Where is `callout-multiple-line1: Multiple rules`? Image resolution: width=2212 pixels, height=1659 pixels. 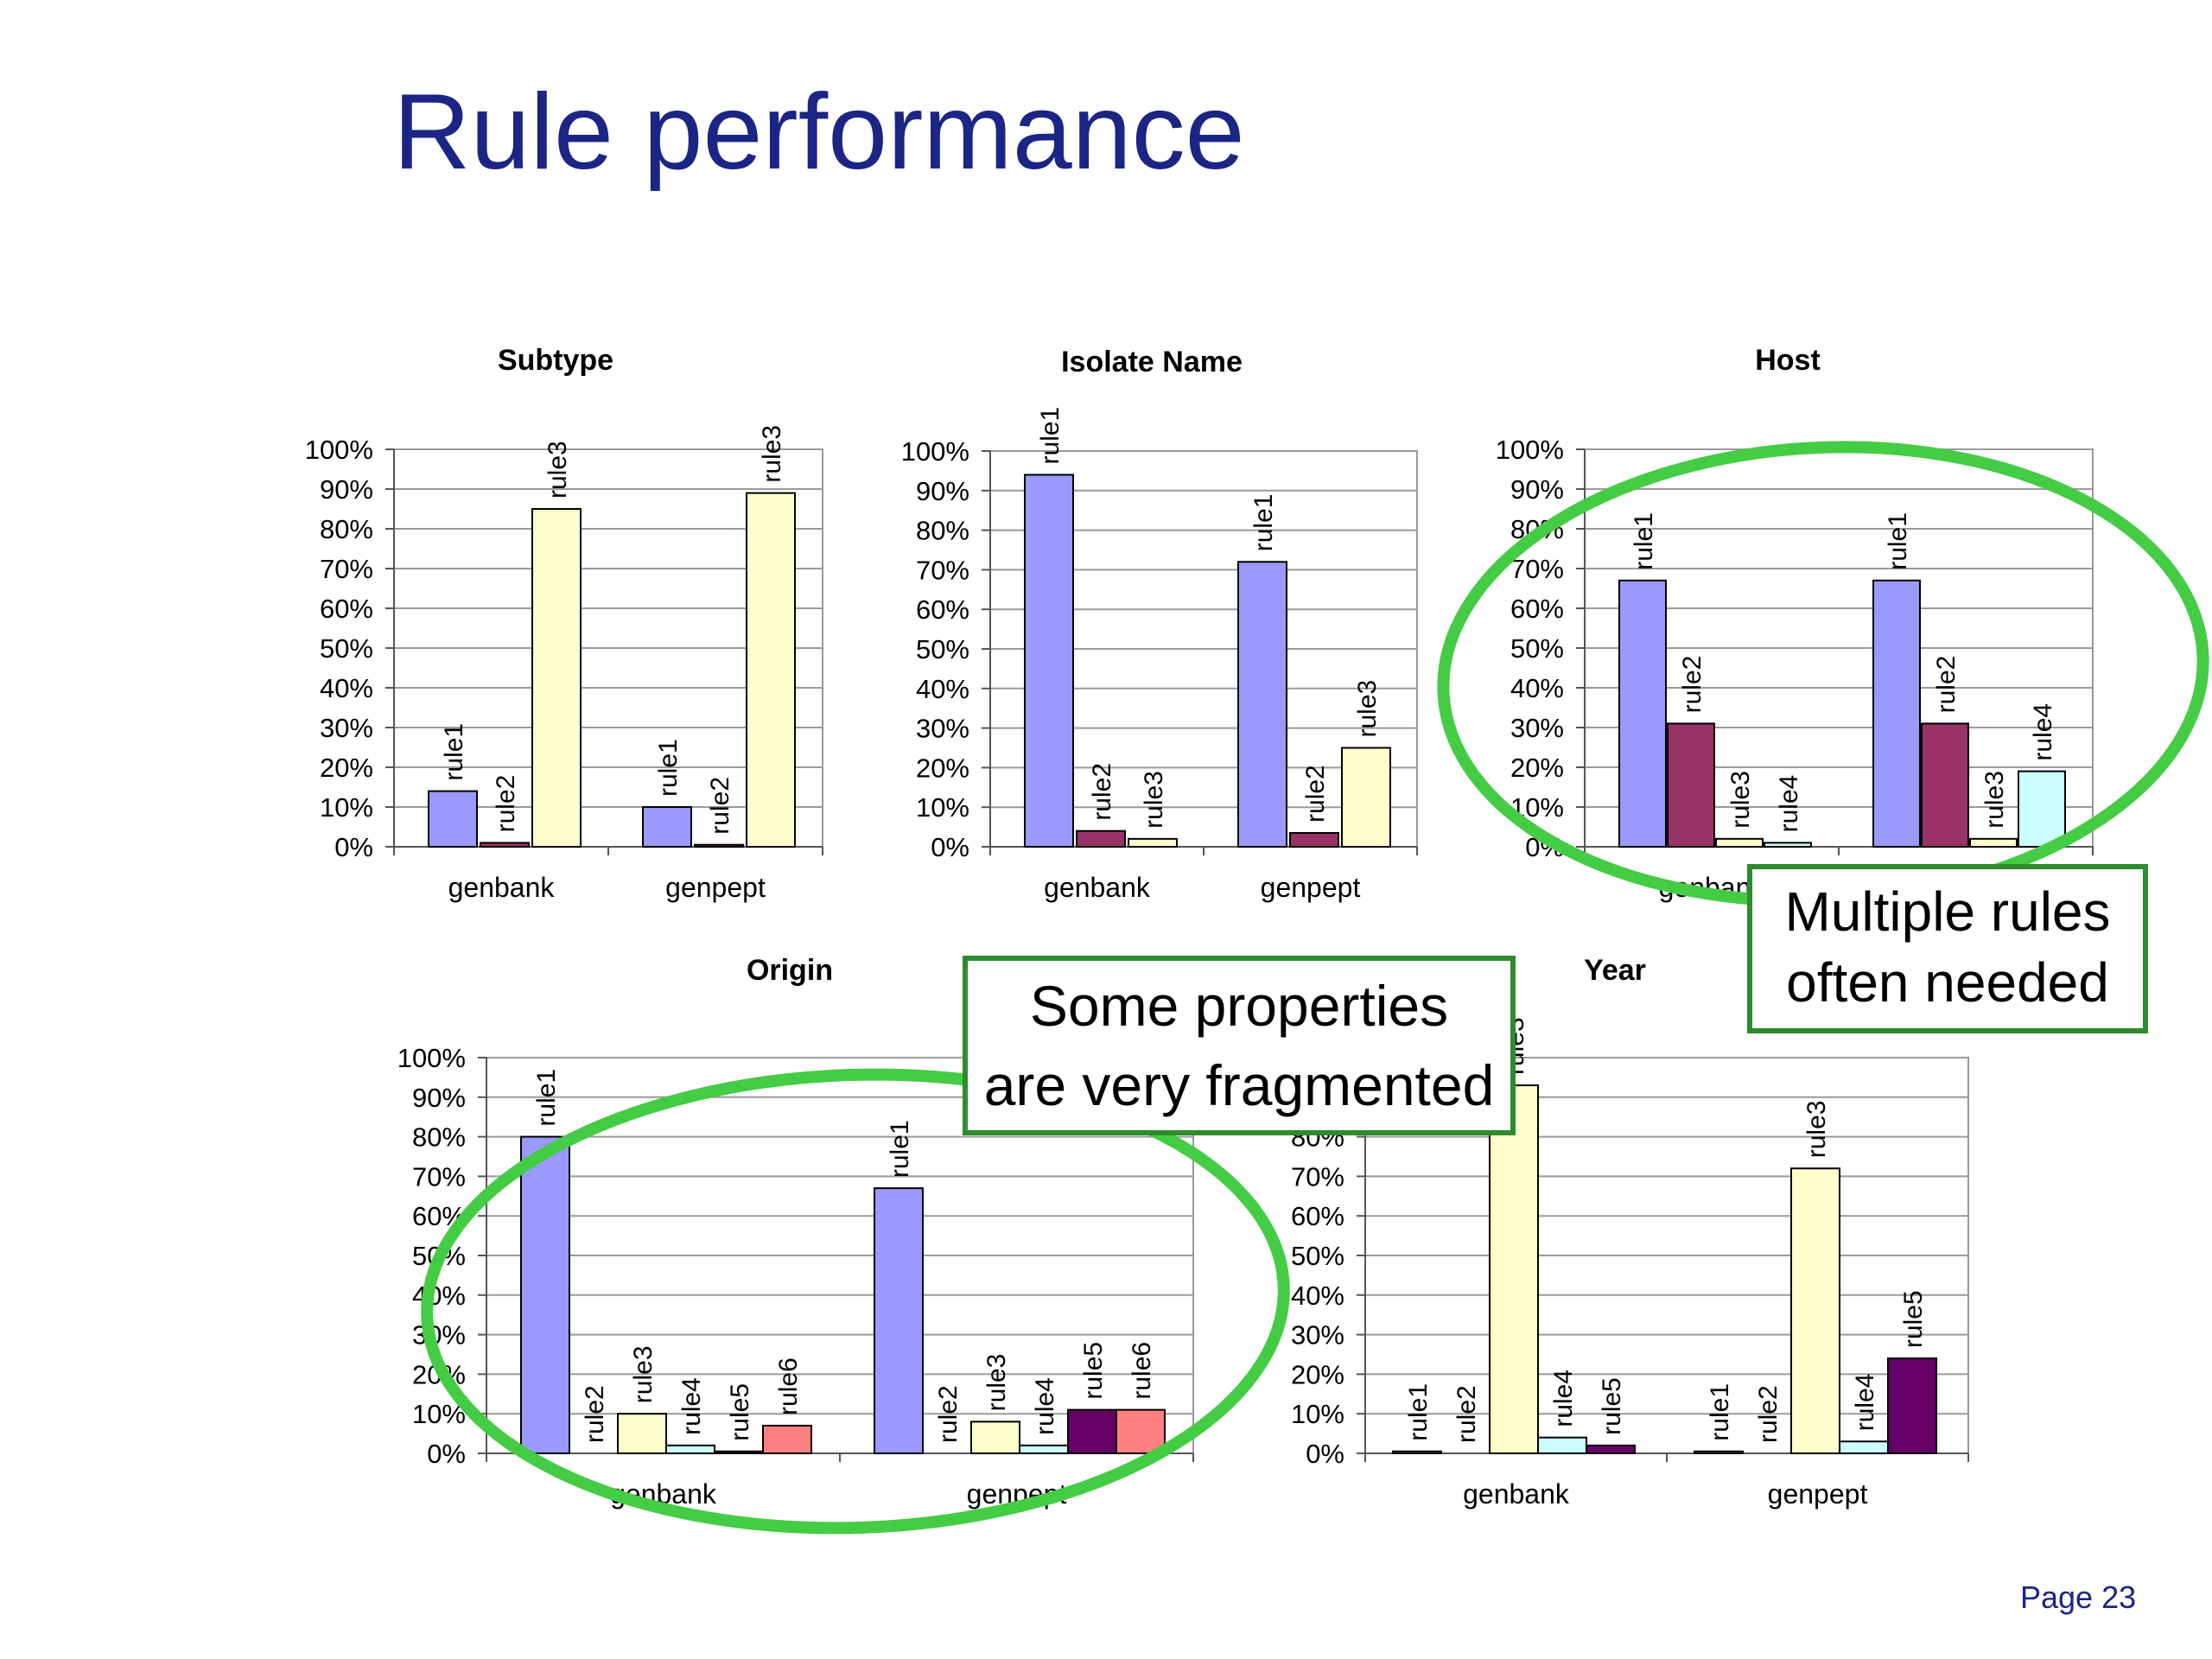 callout-multiple-line1: Multiple rules is located at coordinates (1947, 911).